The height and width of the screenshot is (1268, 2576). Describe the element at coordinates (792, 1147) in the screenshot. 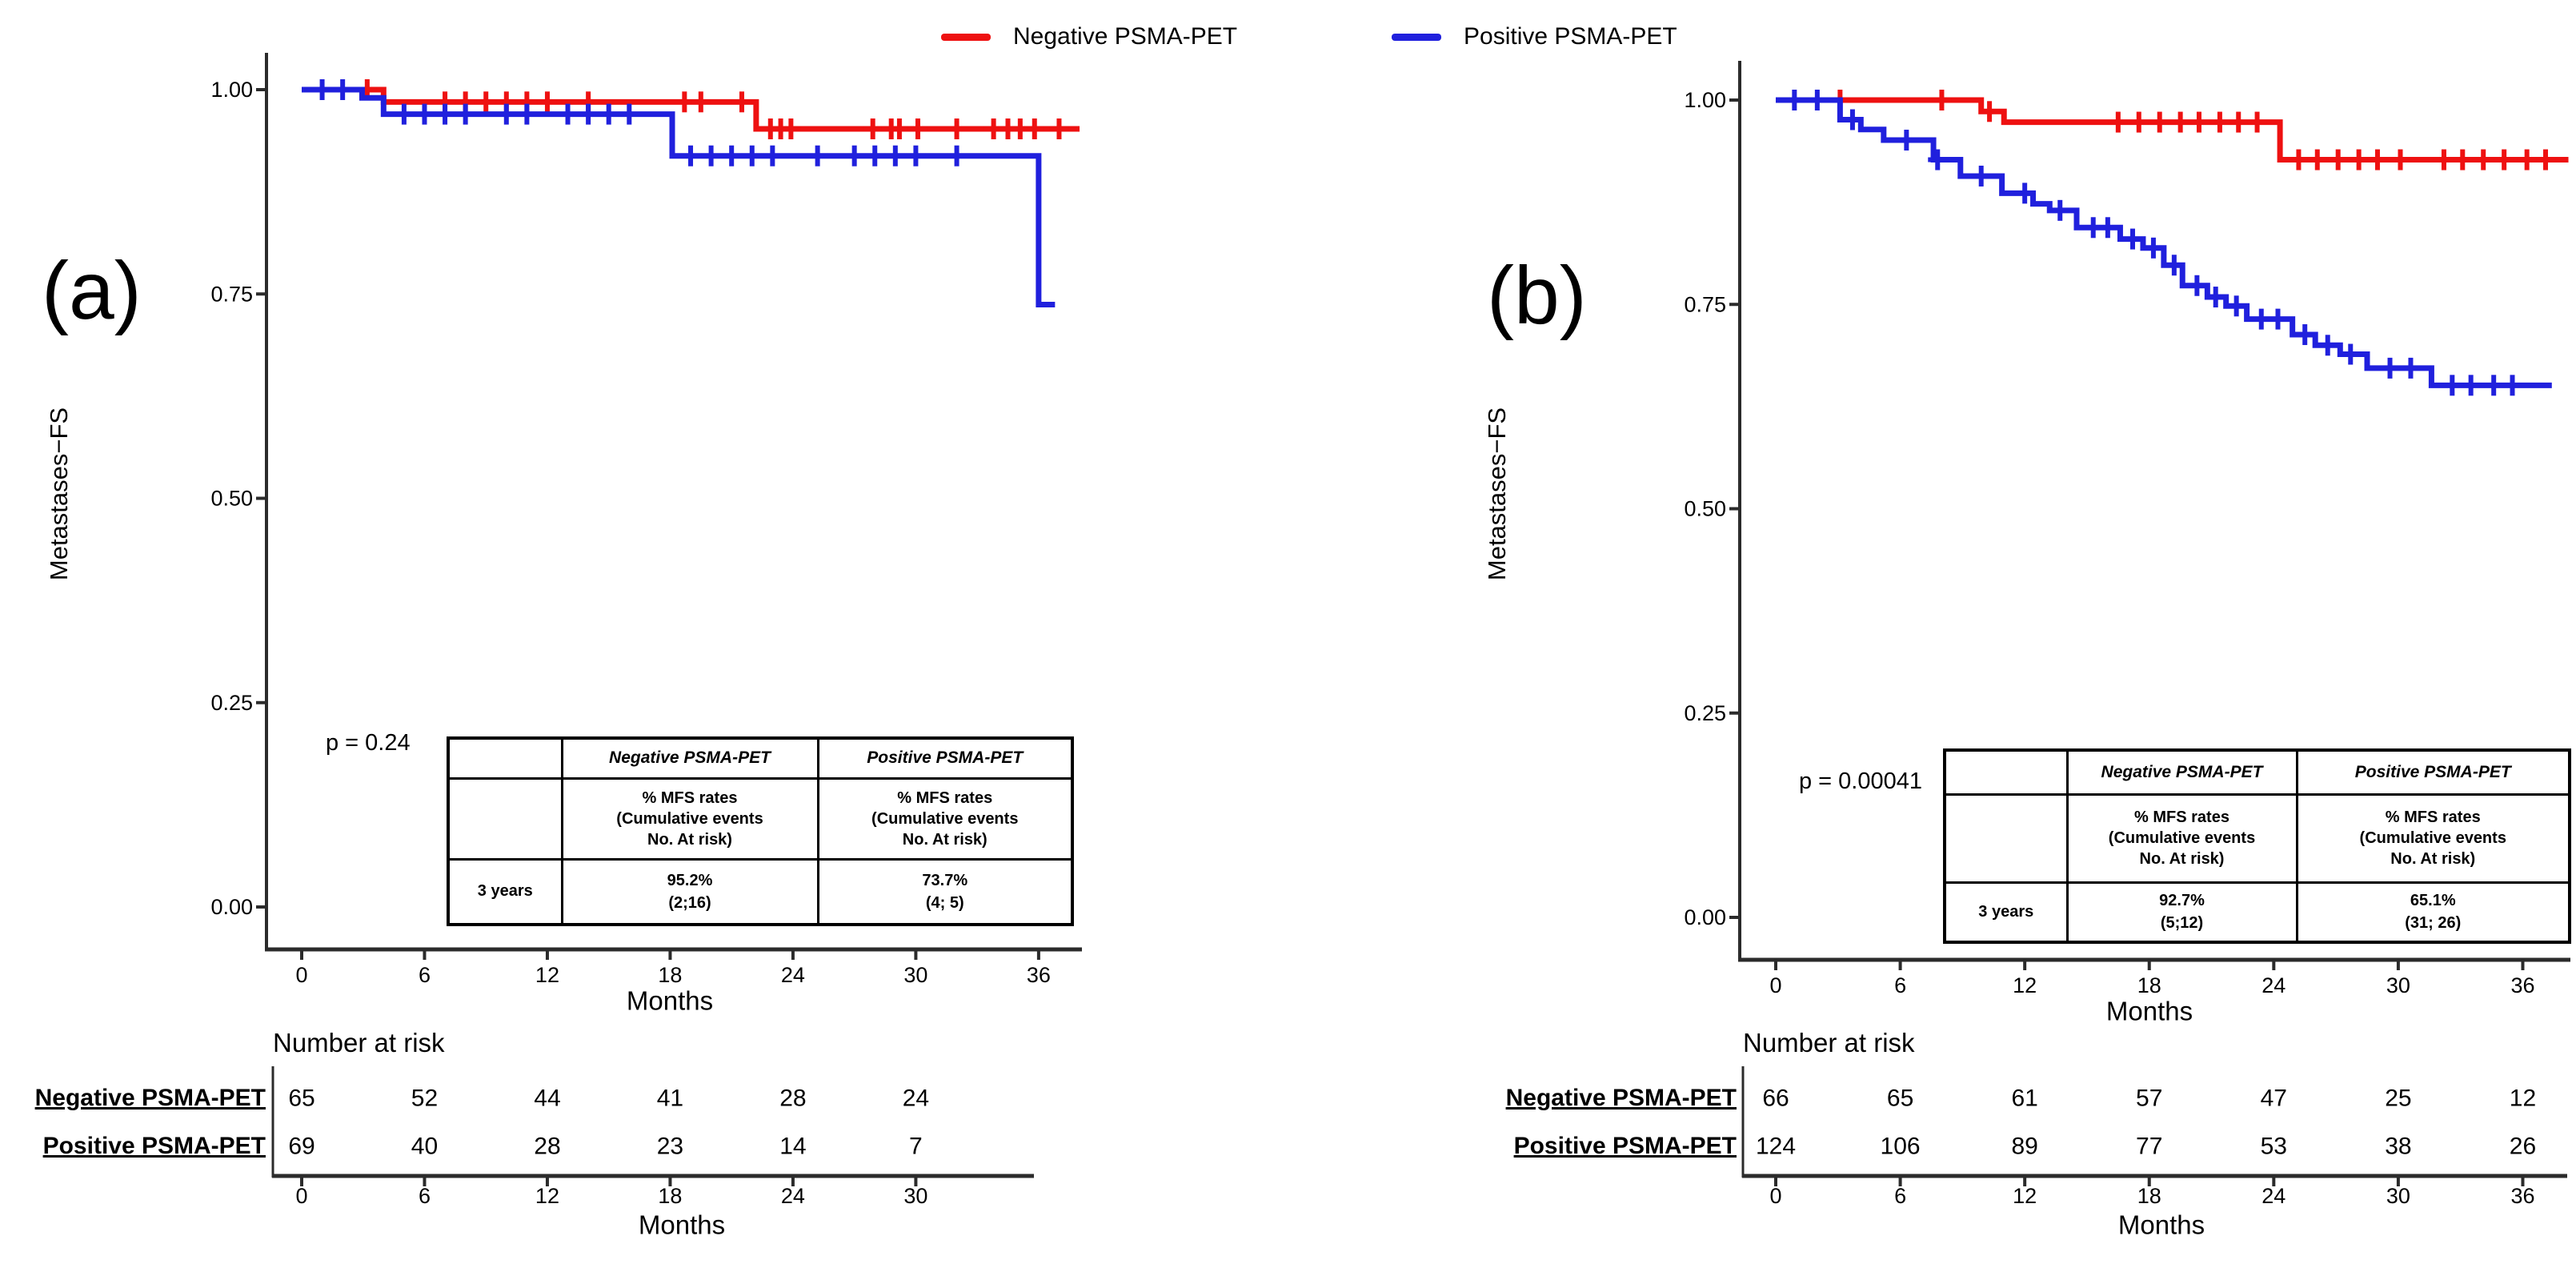

I see `risk-count-a: 14` at that location.